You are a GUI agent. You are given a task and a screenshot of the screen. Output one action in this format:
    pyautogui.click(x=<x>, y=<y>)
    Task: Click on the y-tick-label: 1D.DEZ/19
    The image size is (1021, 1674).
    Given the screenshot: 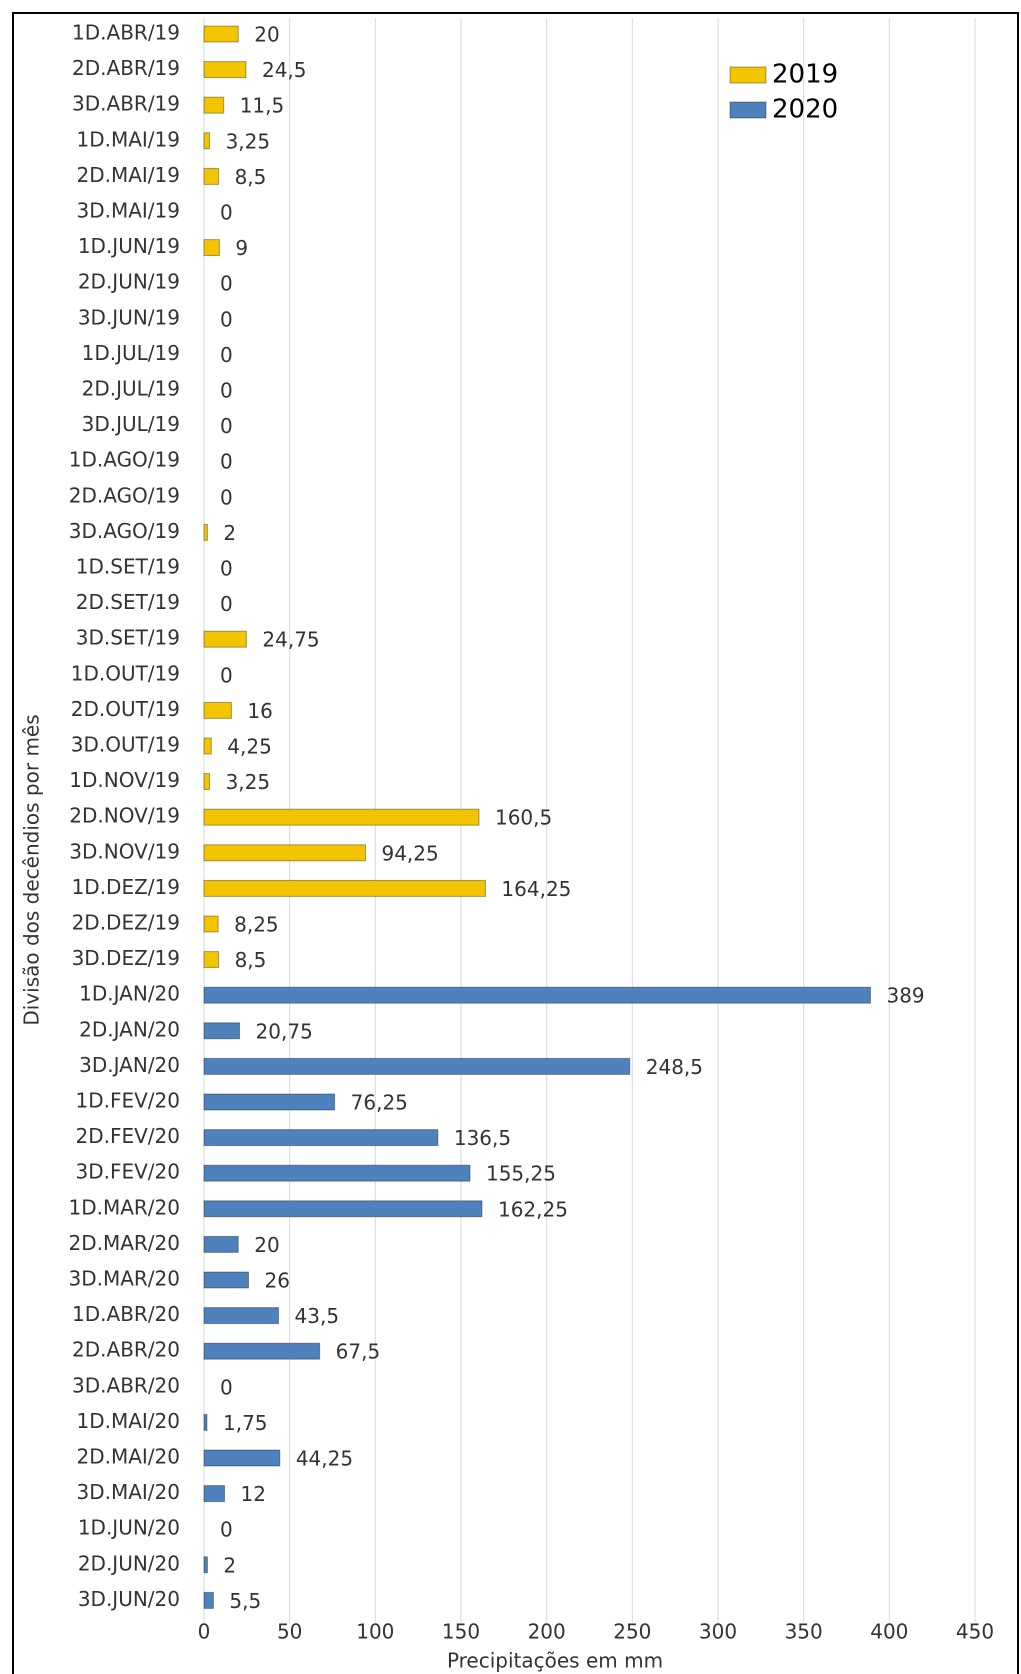 What is the action you would take?
    pyautogui.click(x=126, y=887)
    